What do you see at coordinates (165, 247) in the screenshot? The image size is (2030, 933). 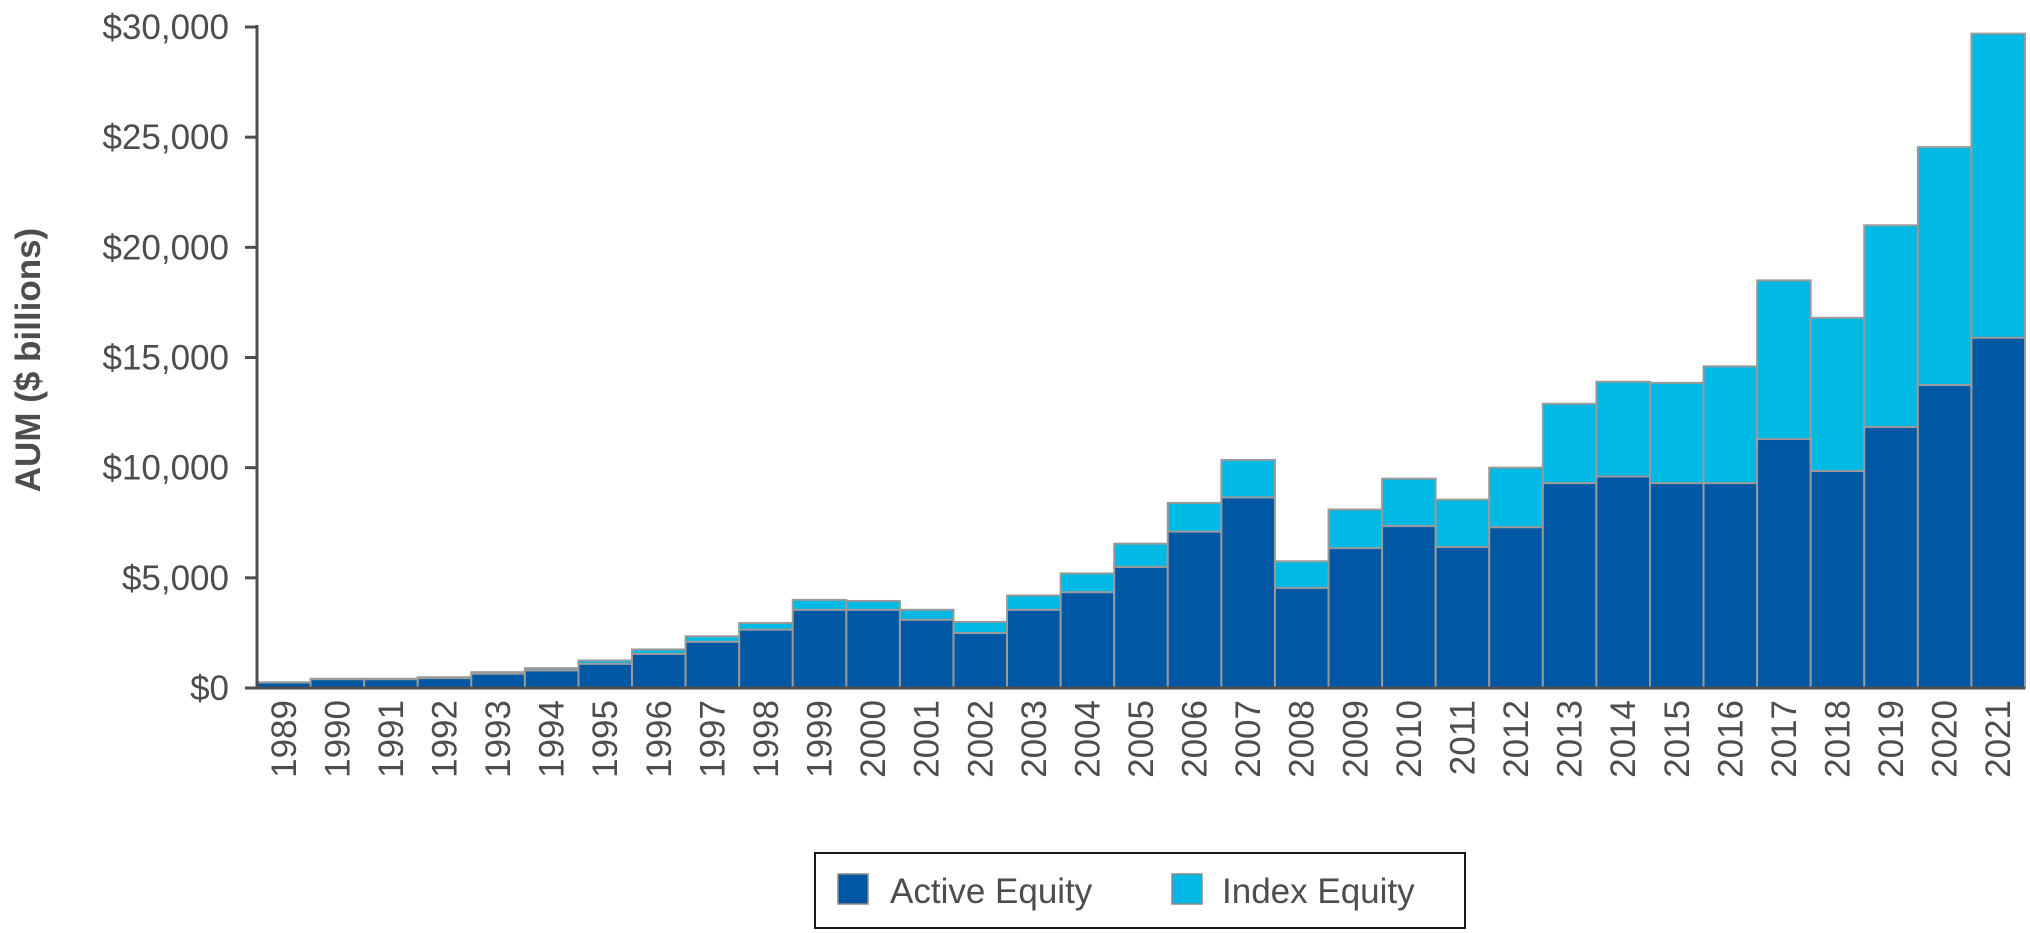 I see `y-tick-label: $20,000` at bounding box center [165, 247].